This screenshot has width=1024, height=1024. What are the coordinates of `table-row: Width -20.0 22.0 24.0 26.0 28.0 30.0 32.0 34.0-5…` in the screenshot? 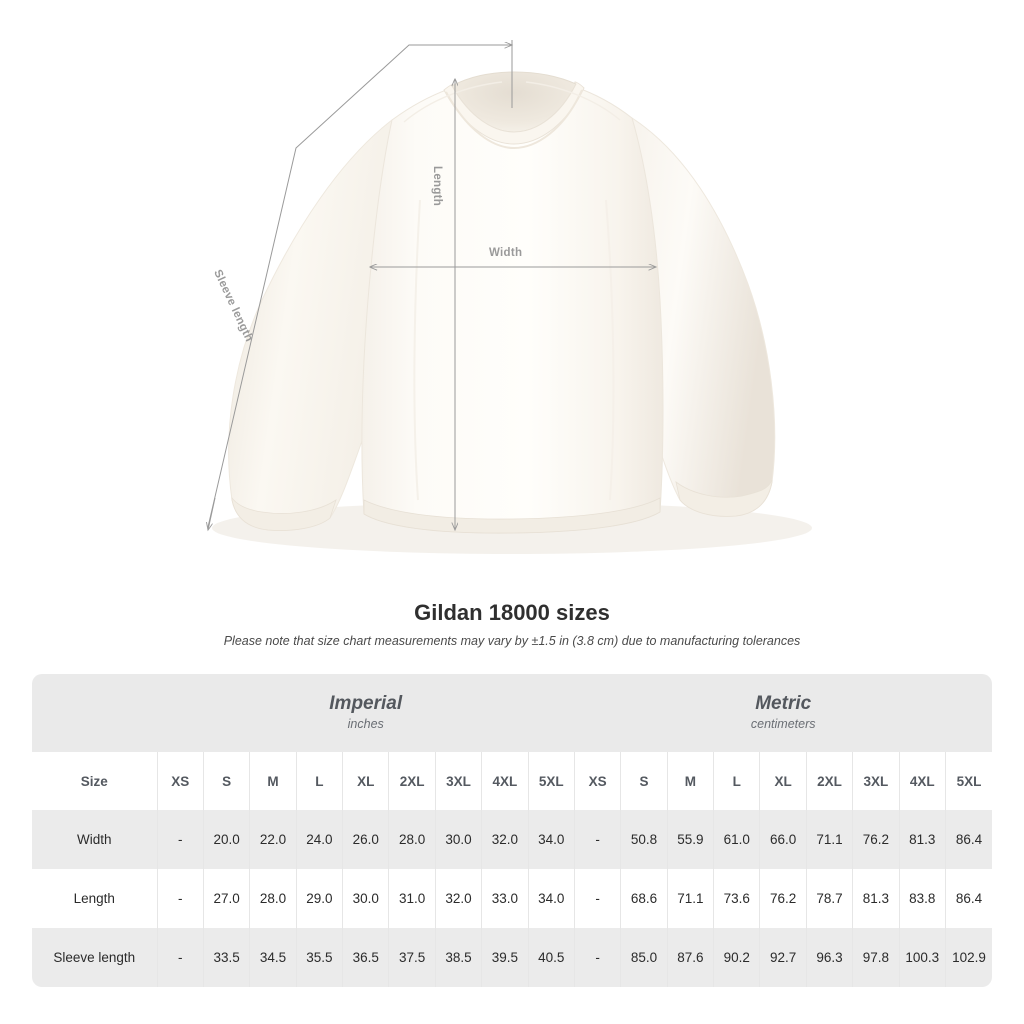 It's located at (512, 839).